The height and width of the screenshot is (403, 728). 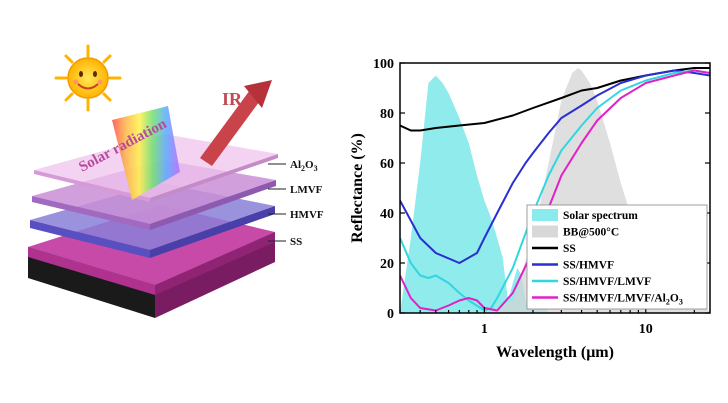 I want to click on legend-label: SS/HMVF/LMVF/Al2O3, so click(x=623, y=300).